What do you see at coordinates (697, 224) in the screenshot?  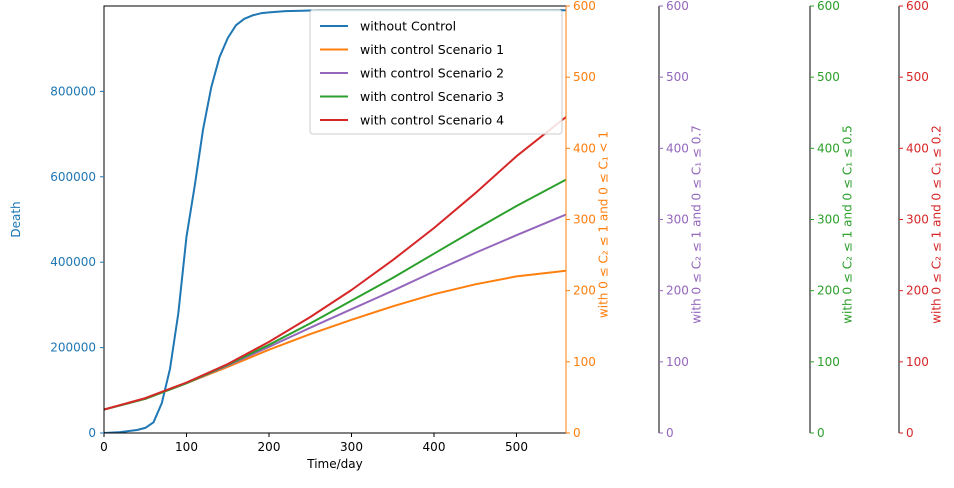 I see `right-axis-label-2: with 0 ≤ C₂ ≤ 1 and 0 ≤ C₁ ≤ 0.7` at bounding box center [697, 224].